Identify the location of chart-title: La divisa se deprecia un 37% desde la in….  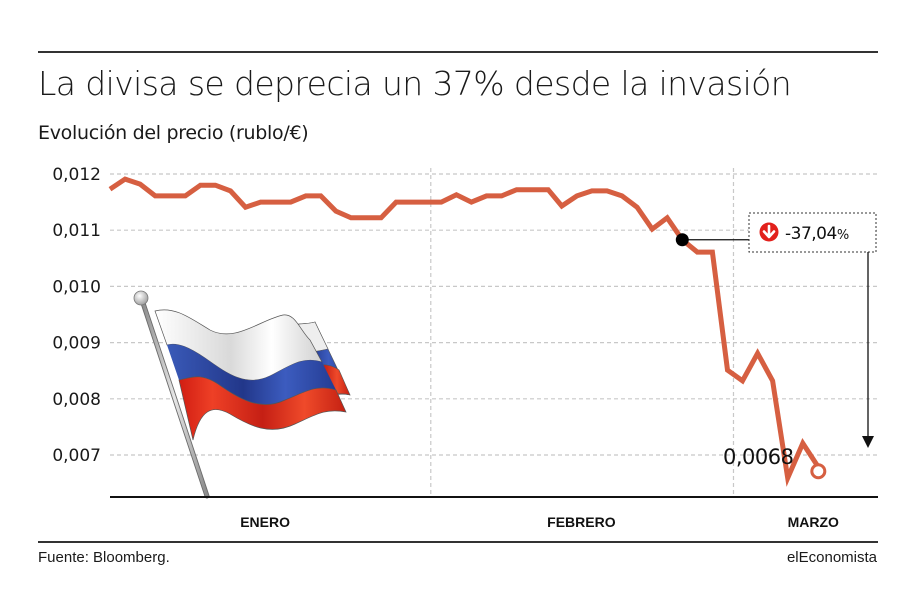
(415, 83).